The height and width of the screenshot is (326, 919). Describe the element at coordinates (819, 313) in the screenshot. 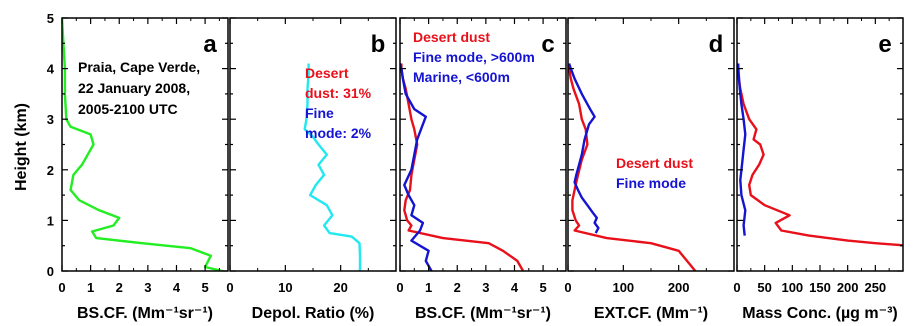

I see `x-axis-label: Mass Conc. (µg m⁻³)` at that location.